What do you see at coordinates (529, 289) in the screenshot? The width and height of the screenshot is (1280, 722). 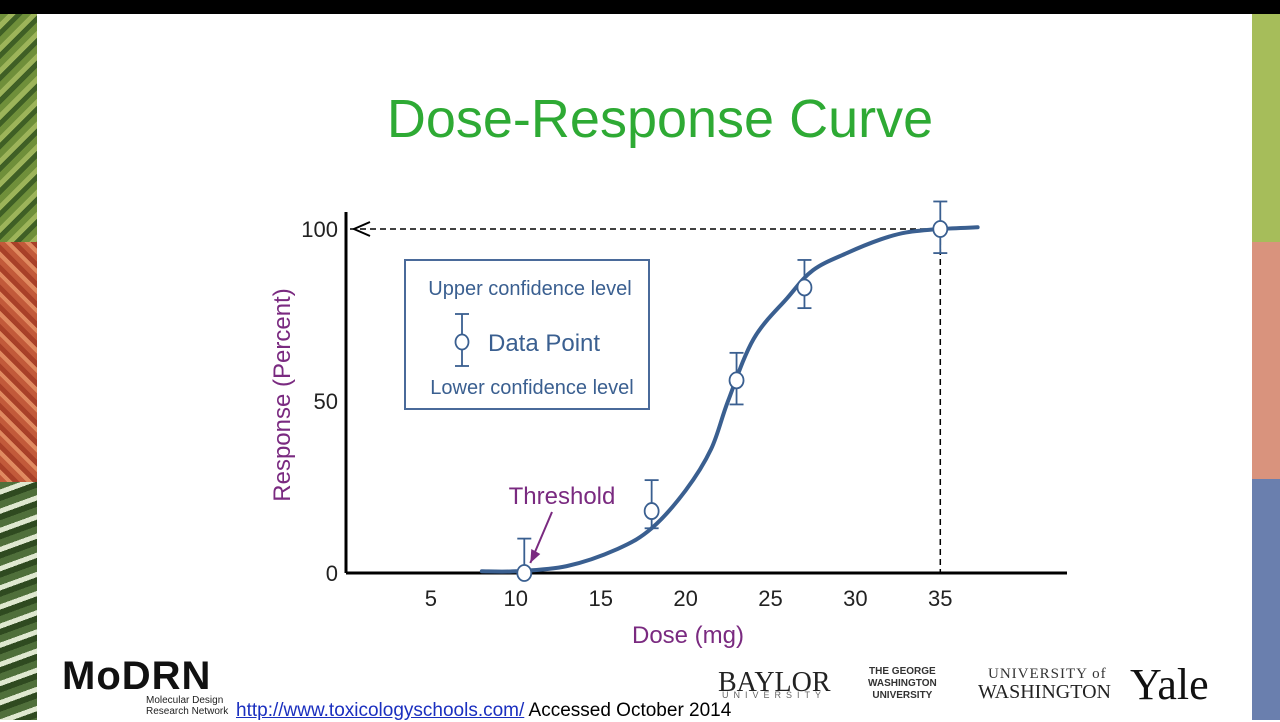 I see `legend-upper-confidence-label: Upper confidence level` at bounding box center [529, 289].